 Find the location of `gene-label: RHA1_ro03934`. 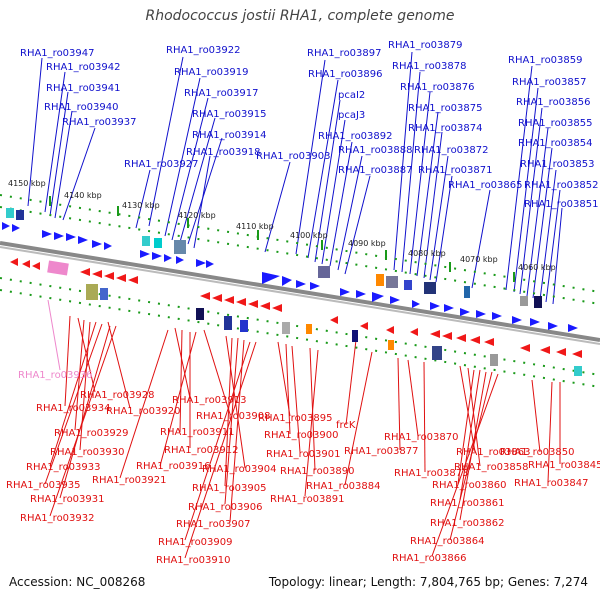

gene-label: RHA1_ro03934 is located at coordinates (73, 408).